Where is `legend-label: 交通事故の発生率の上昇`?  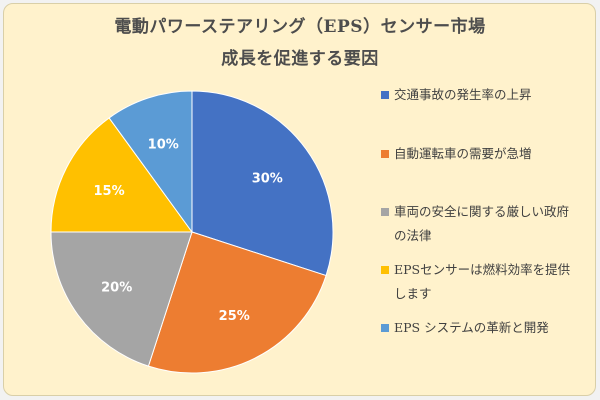 legend-label: 交通事故の発生率の上昇 is located at coordinates (463, 94).